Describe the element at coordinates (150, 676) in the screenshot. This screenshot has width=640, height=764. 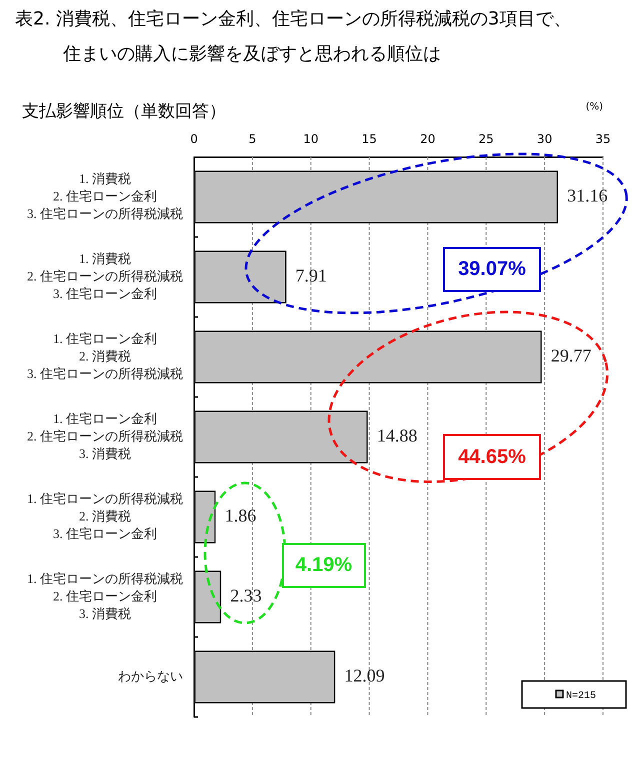
I see `y-tick-label: わからない` at that location.